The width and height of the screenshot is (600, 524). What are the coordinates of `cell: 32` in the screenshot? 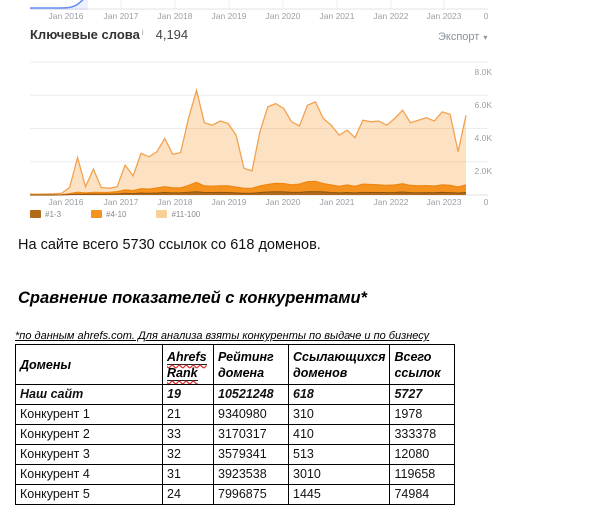 It's located at (188, 454).